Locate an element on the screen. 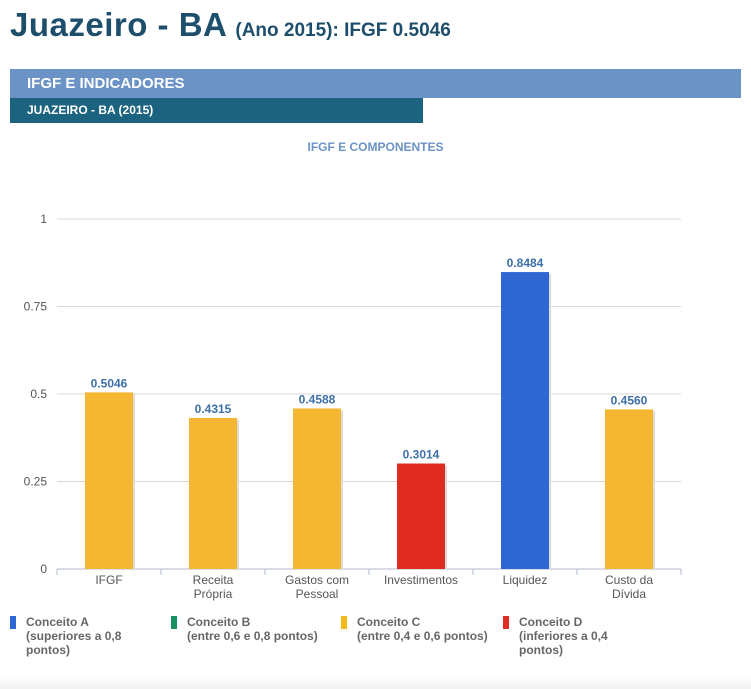  page-title: Juazeiro - BA (Ano 2015): IFGF 0.5046 is located at coordinates (230, 25).